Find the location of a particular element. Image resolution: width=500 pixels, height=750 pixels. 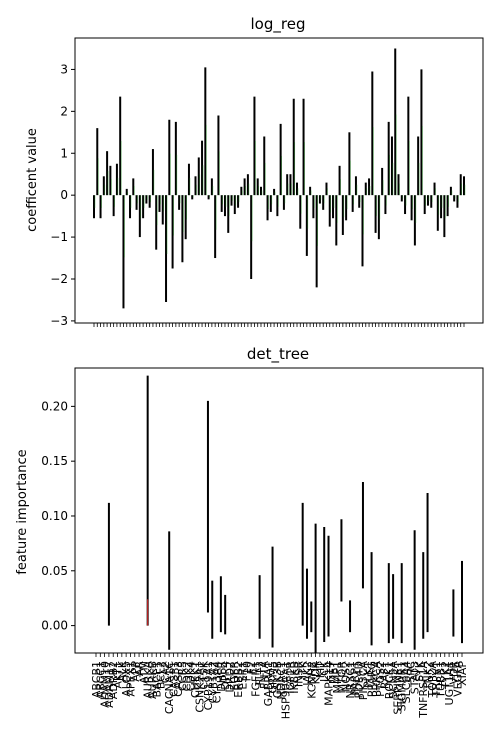

x-tick-label: APP is located at coordinates (135, 671).